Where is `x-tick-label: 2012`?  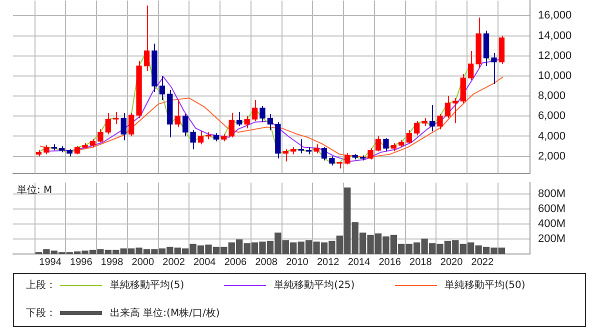
x-tick-label: 2012 is located at coordinates (328, 262).